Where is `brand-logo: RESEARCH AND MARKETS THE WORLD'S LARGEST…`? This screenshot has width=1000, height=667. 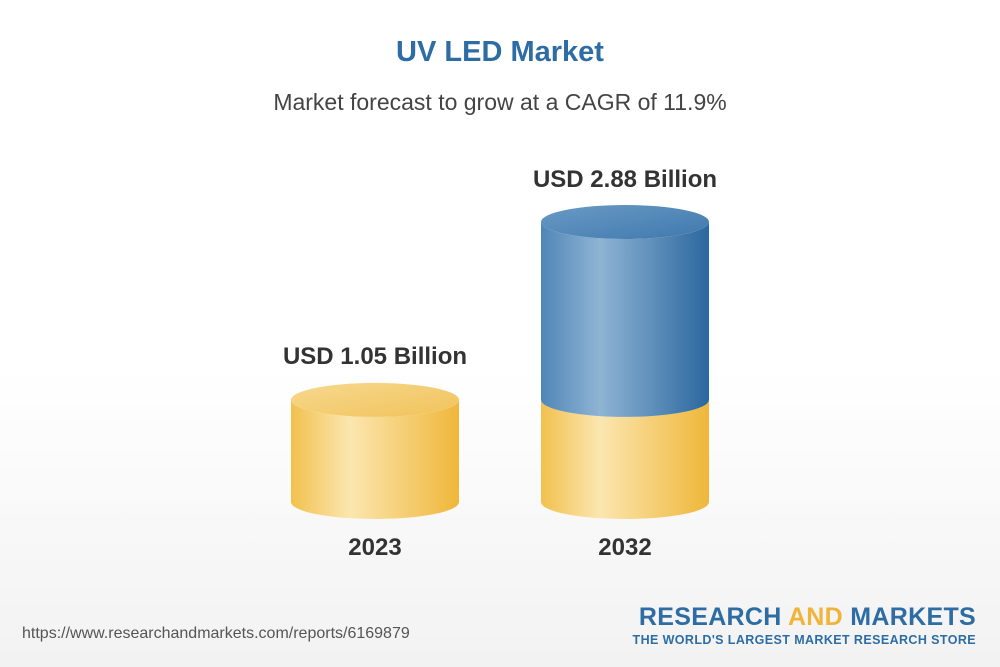 brand-logo: RESEARCH AND MARKETS THE WORLD'S LARGEST… is located at coordinates (804, 625).